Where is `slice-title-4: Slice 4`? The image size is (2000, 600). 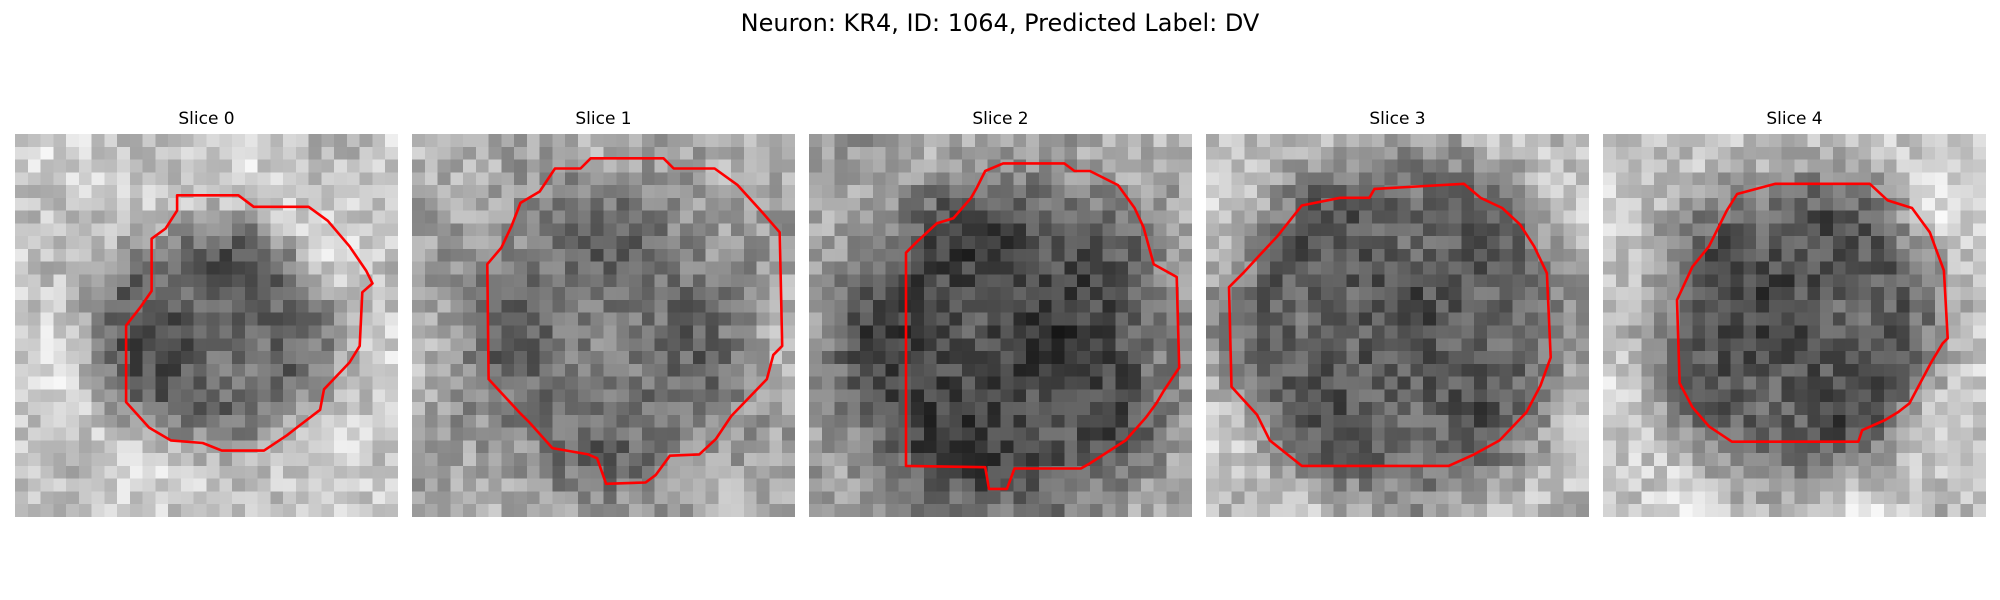 slice-title-4: Slice 4 is located at coordinates (1794, 119).